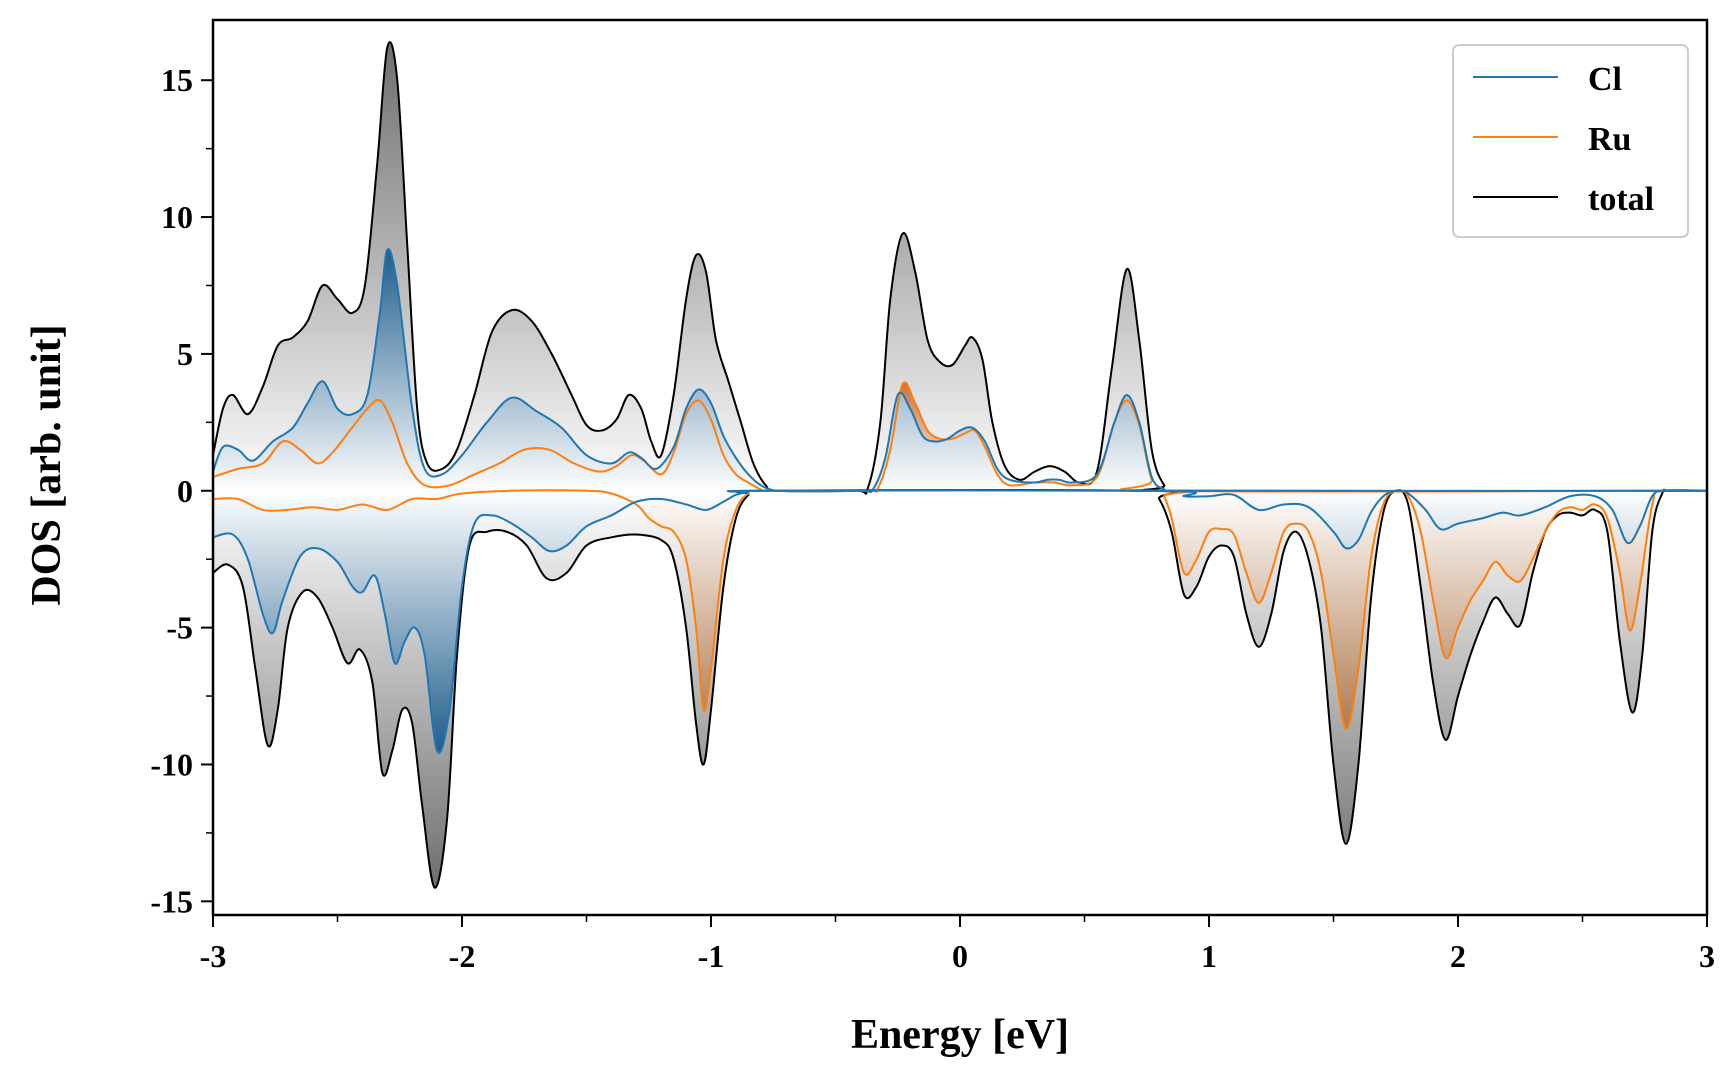 The height and width of the screenshot is (1085, 1728). Describe the element at coordinates (177, 80) in the screenshot. I see `y-tick-label: 15` at that location.